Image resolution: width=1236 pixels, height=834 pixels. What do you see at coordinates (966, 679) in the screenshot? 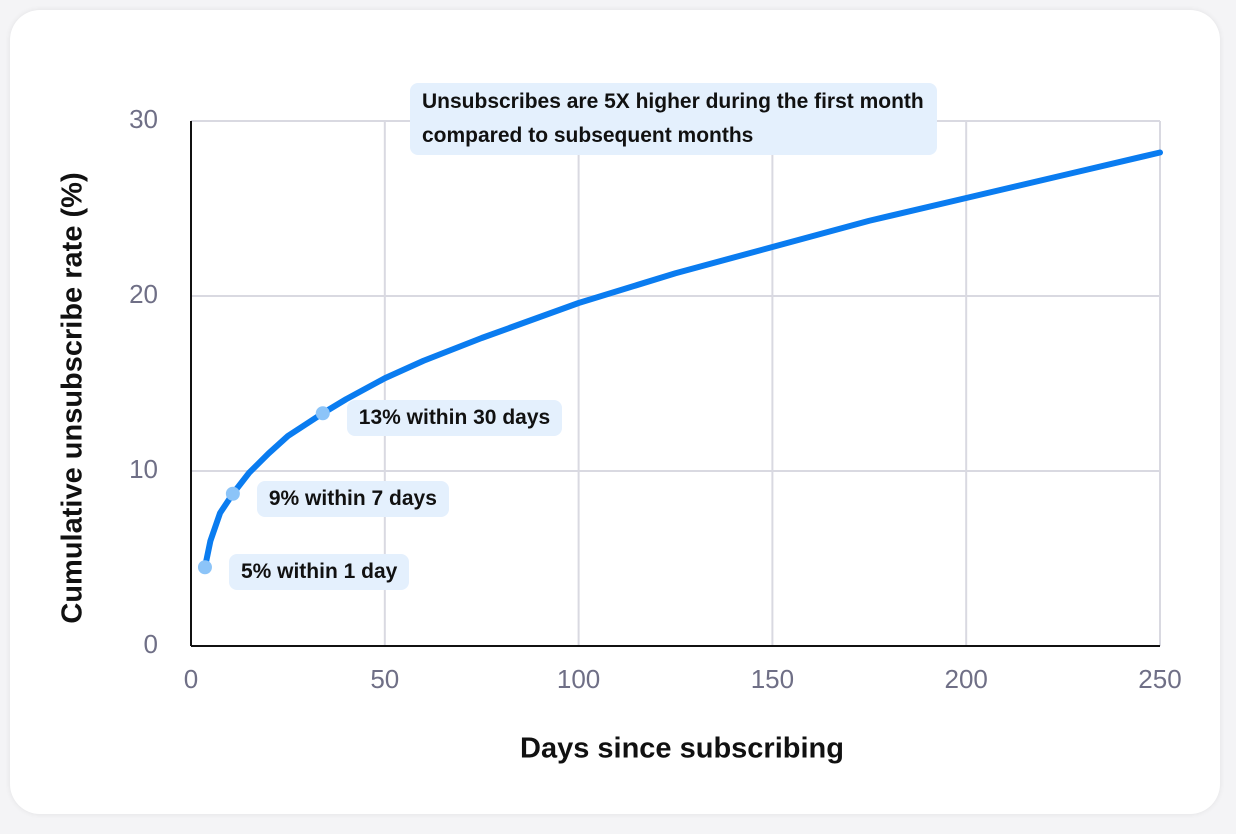
I see `x-tick-label: 200` at bounding box center [966, 679].